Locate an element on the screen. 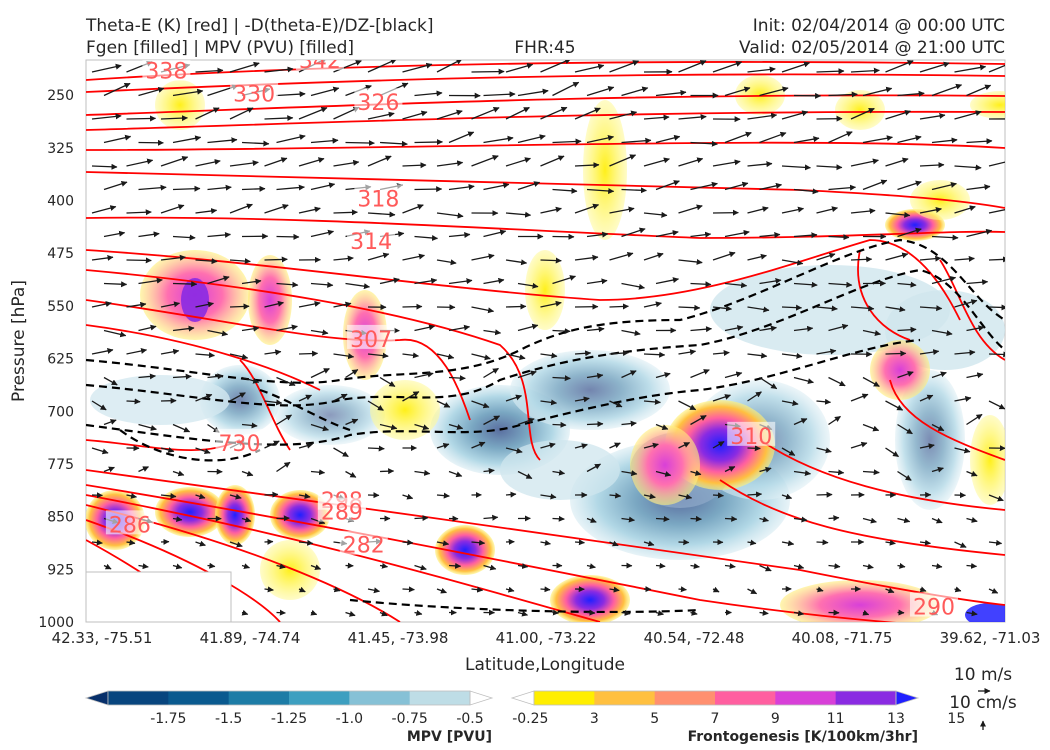  theta-e-label: 282 is located at coordinates (364, 546).